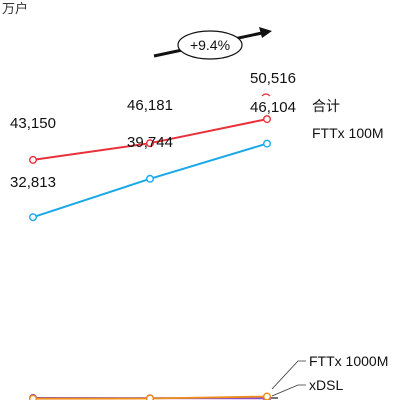 The width and height of the screenshot is (400, 400). Describe the element at coordinates (33, 123) in the screenshot. I see `data-label-0-0: 43,150` at that location.